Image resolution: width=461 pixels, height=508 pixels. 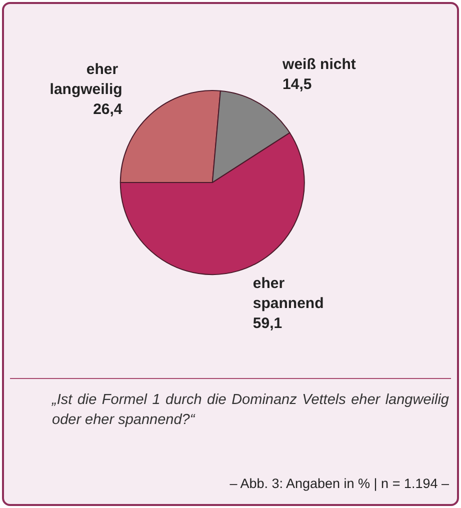 I want to click on data-label: 14,5, so click(x=297, y=85).